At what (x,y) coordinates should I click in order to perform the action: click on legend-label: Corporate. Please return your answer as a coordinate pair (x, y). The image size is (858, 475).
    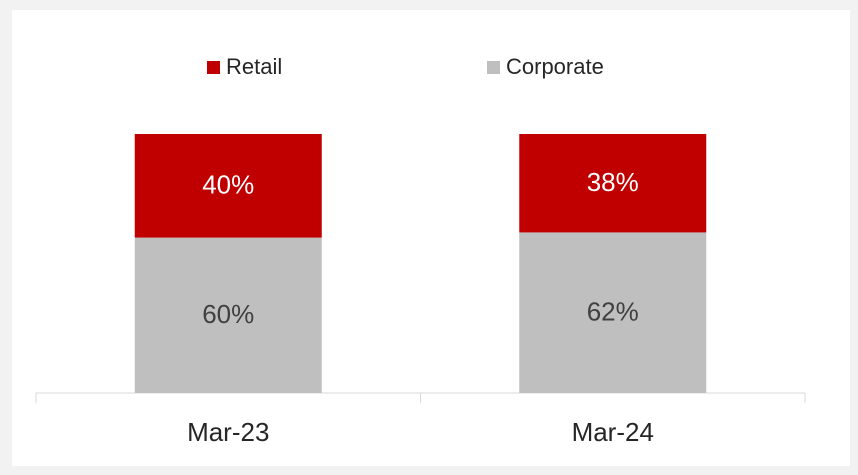
    Looking at the image, I should click on (555, 66).